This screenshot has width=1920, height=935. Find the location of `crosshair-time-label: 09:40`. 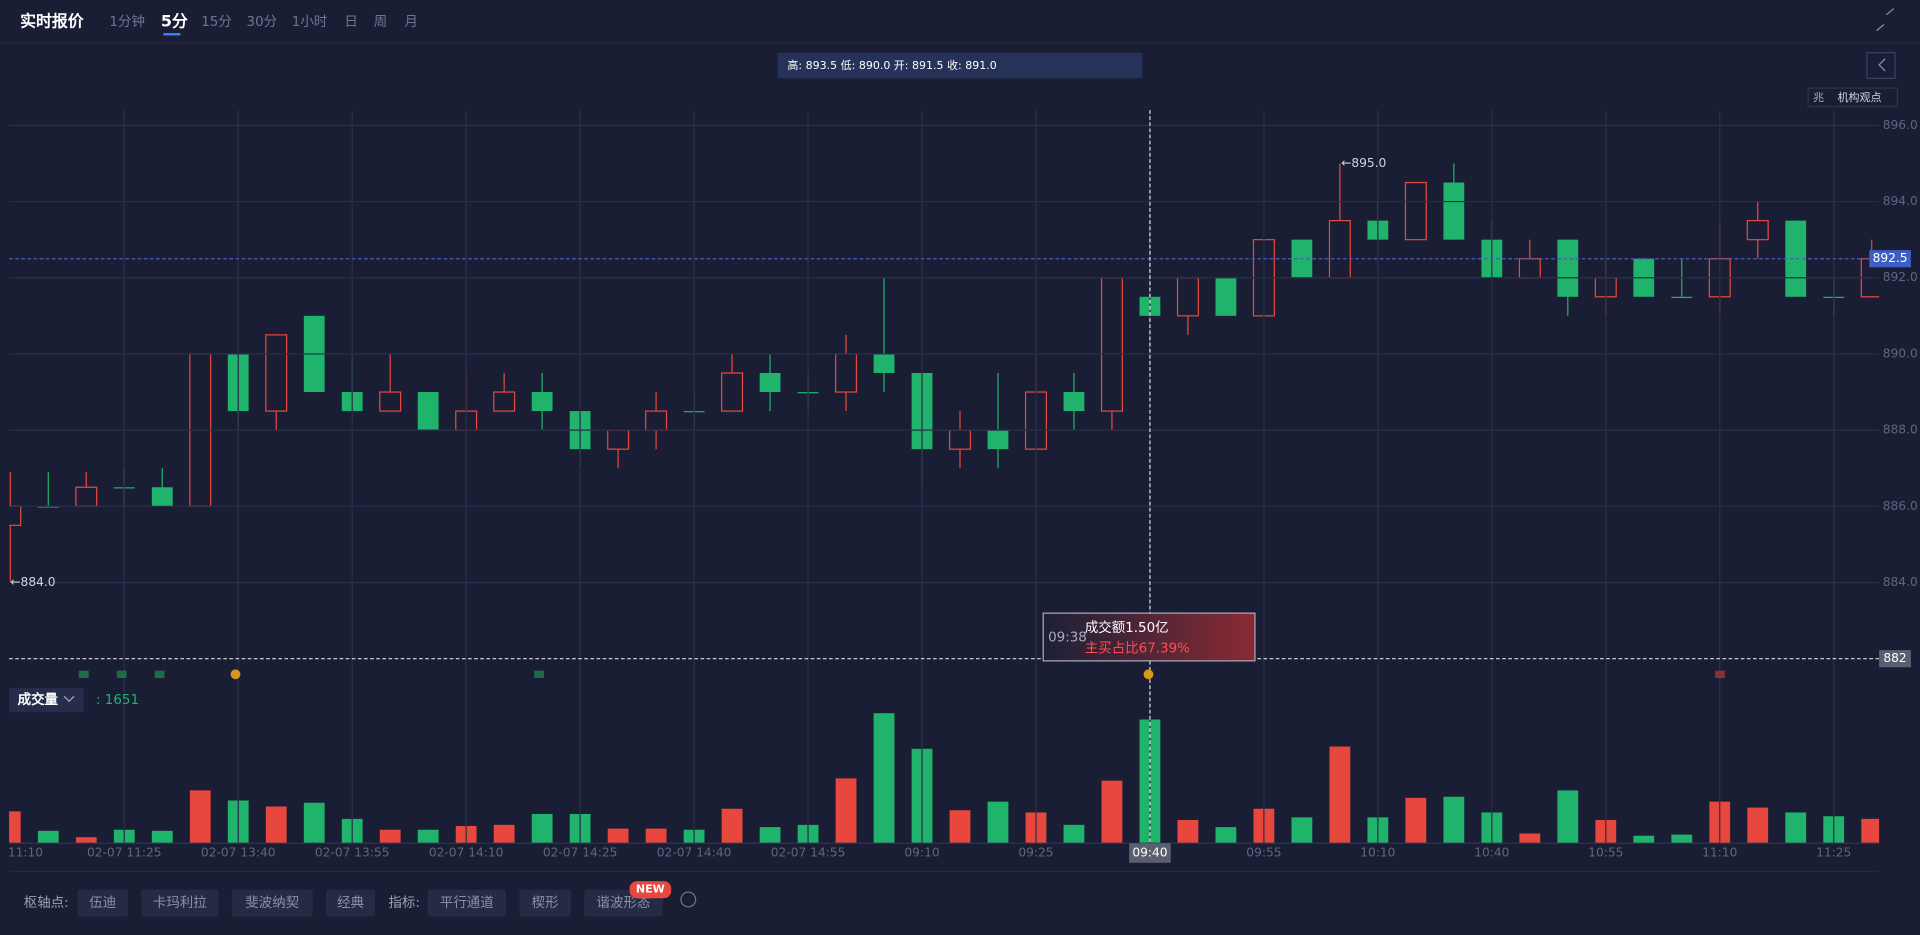

crosshair-time-label: 09:40 is located at coordinates (1149, 853).